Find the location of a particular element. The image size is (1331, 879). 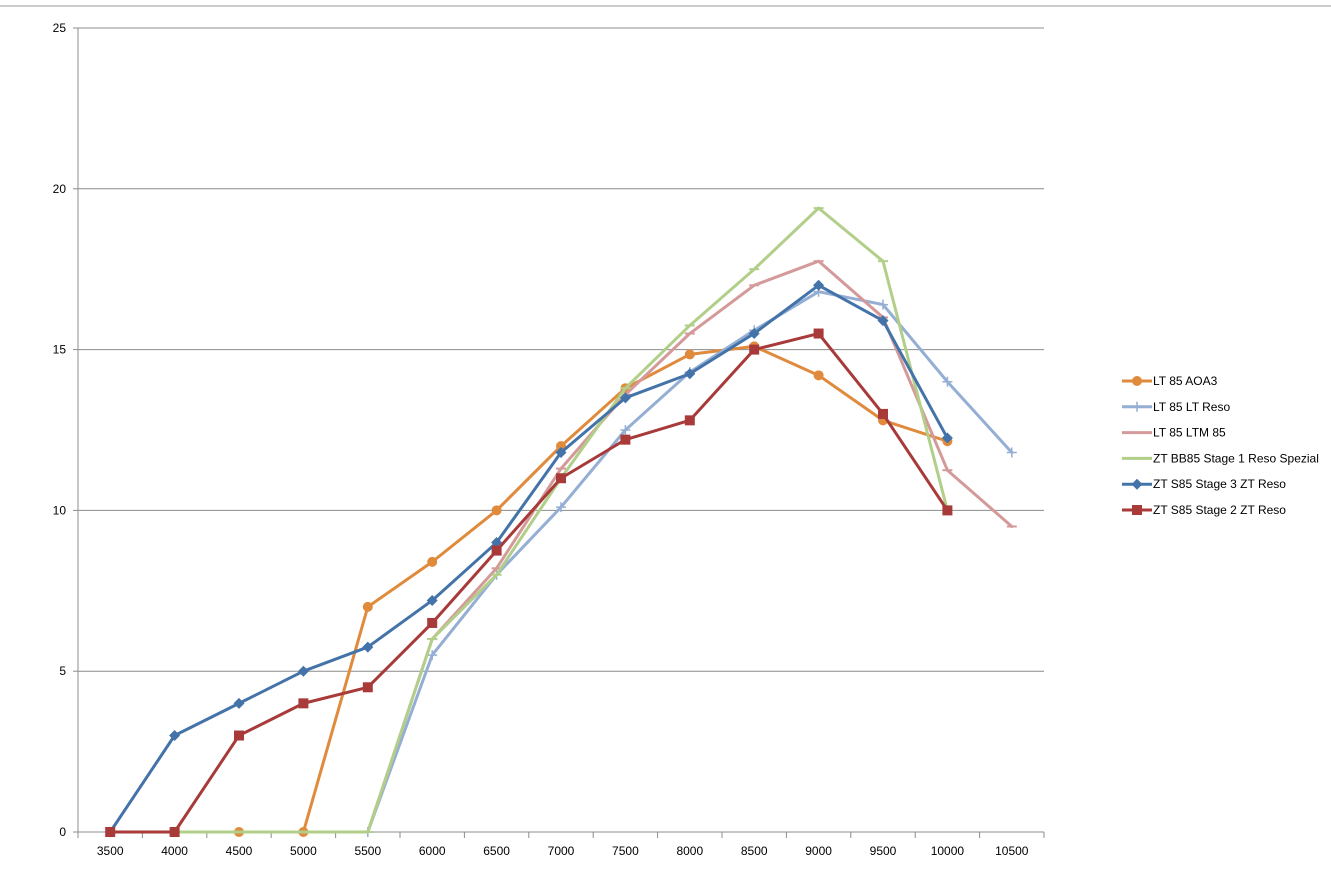

y-axis-tick-labels: 0 5 10 15 20 25 is located at coordinates (60, 430).